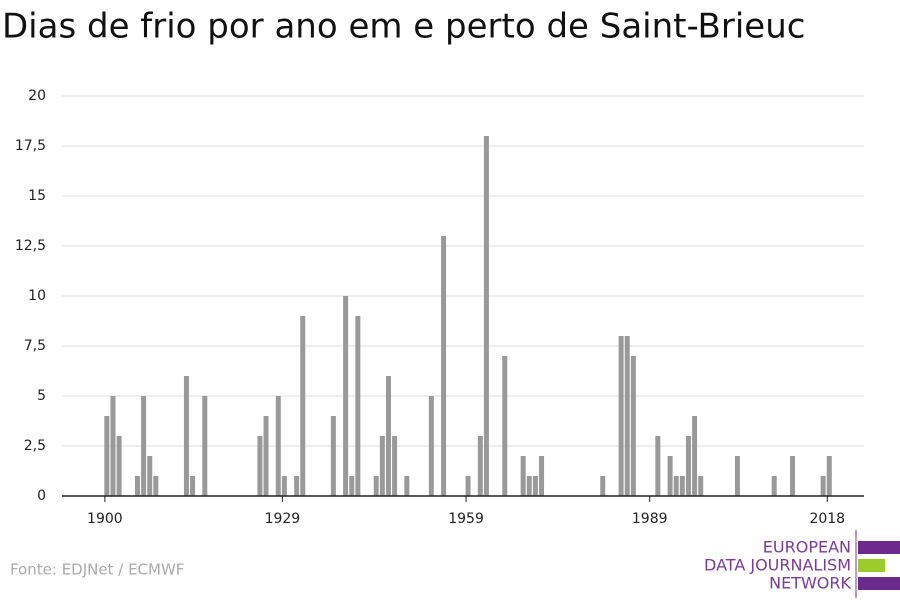 The image size is (900, 604). What do you see at coordinates (466, 519) in the screenshot?
I see `x-tick-label: 1959` at bounding box center [466, 519].